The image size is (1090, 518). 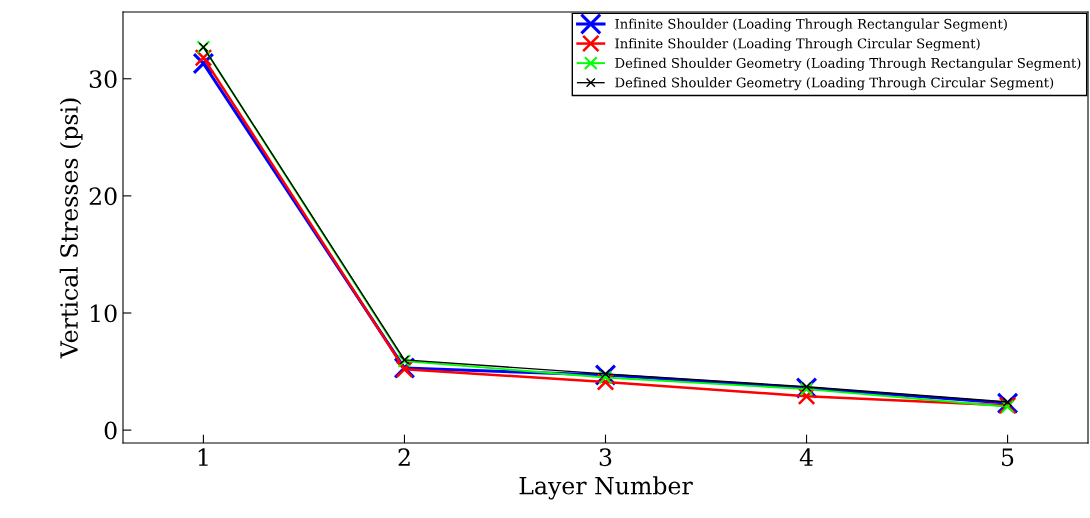 What do you see at coordinates (404, 457) in the screenshot?
I see `x-tick-label: 2` at bounding box center [404, 457].